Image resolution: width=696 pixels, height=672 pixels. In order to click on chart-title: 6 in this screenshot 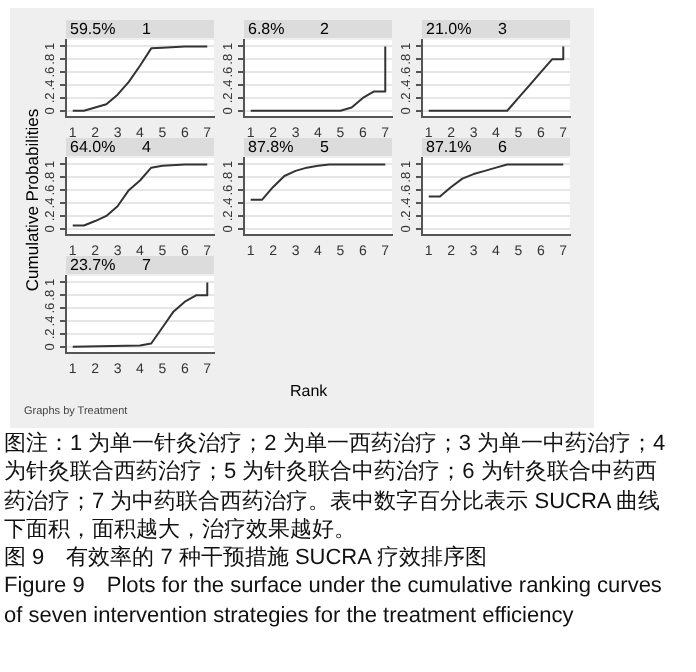, I will do `click(502, 147)`.